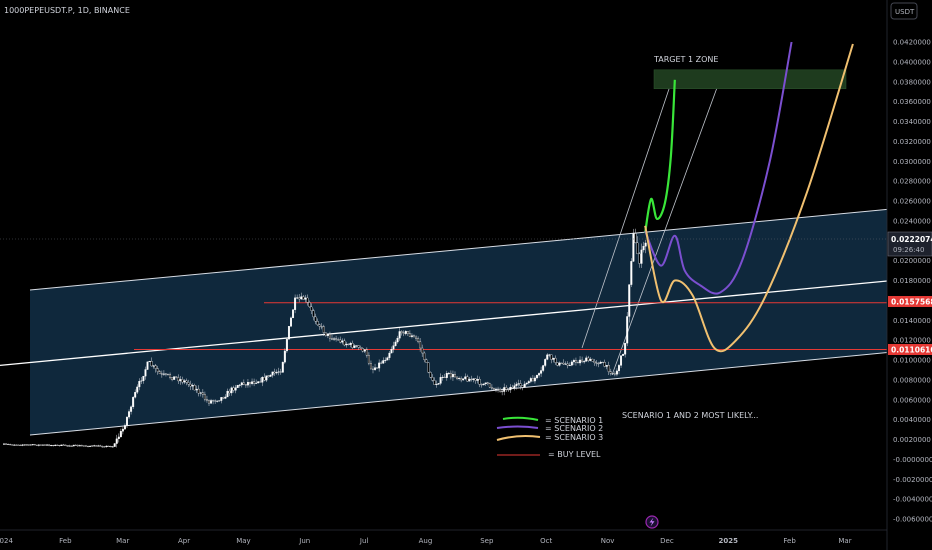  I want to click on currency-button-label: USDT, so click(905, 12).